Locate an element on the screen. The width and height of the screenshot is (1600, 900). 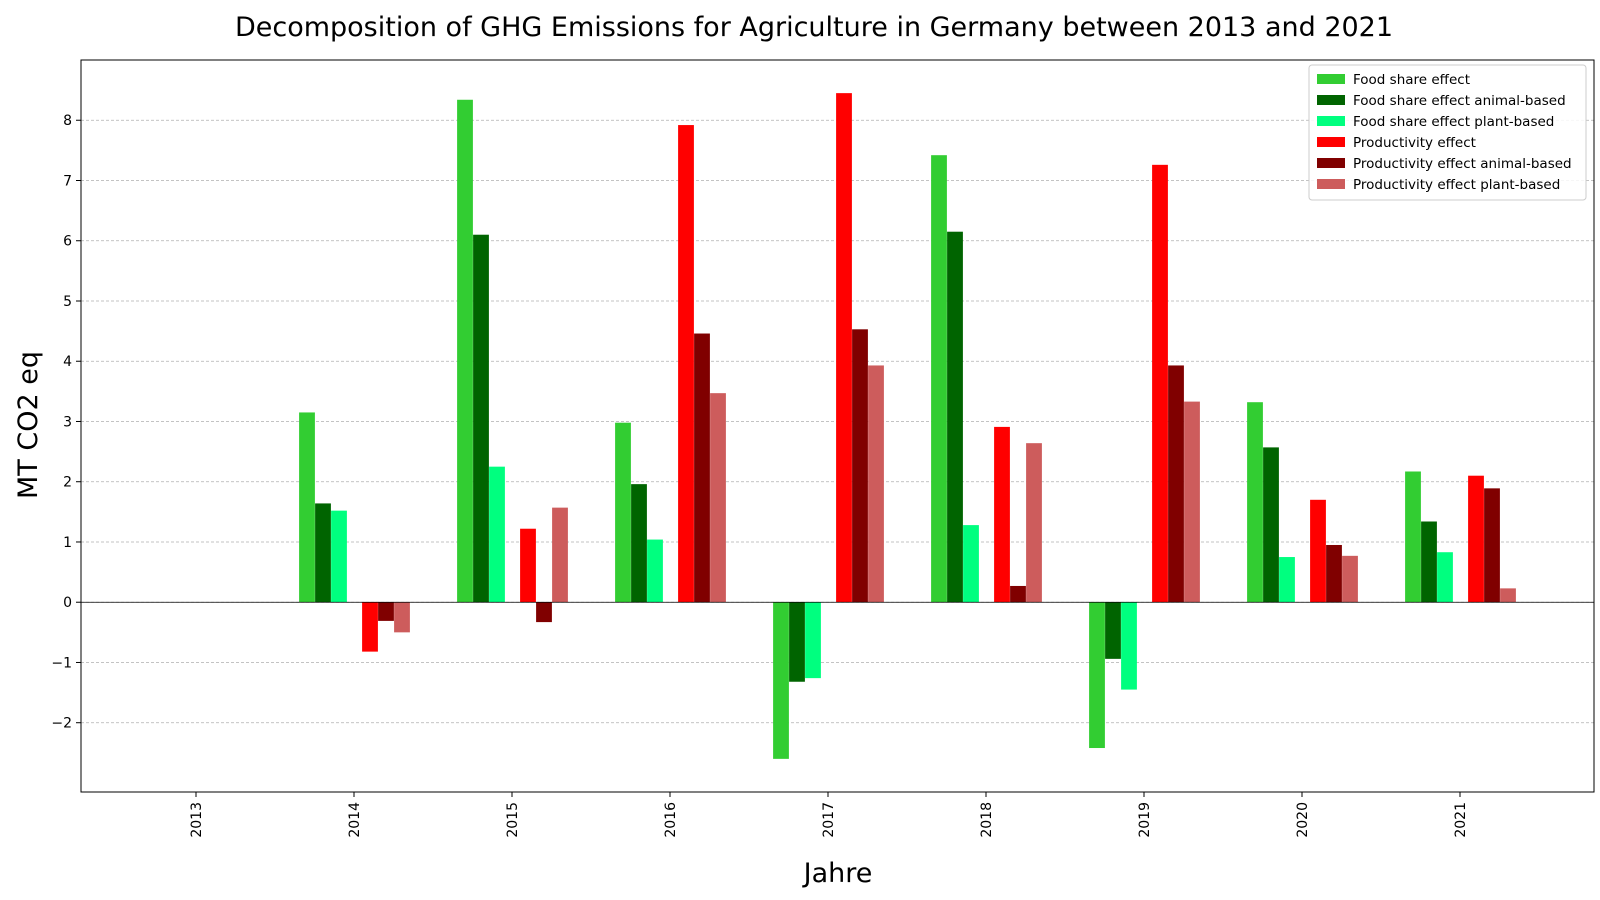
x-tick-label: 2019 is located at coordinates (1145, 820).